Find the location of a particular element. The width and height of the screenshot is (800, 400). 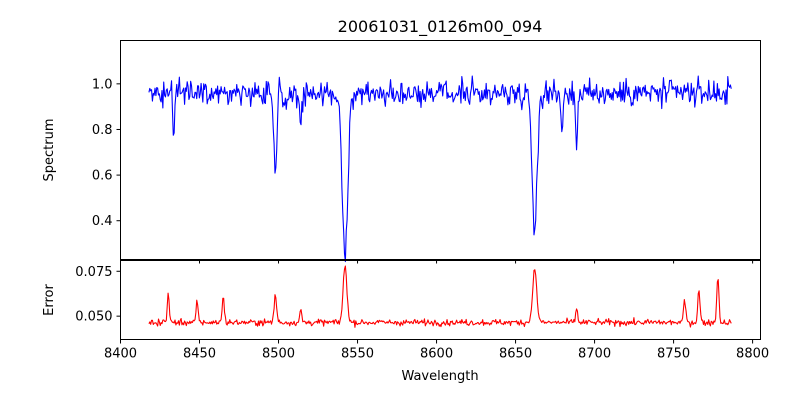

x-tick-label: 8450 is located at coordinates (199, 354).